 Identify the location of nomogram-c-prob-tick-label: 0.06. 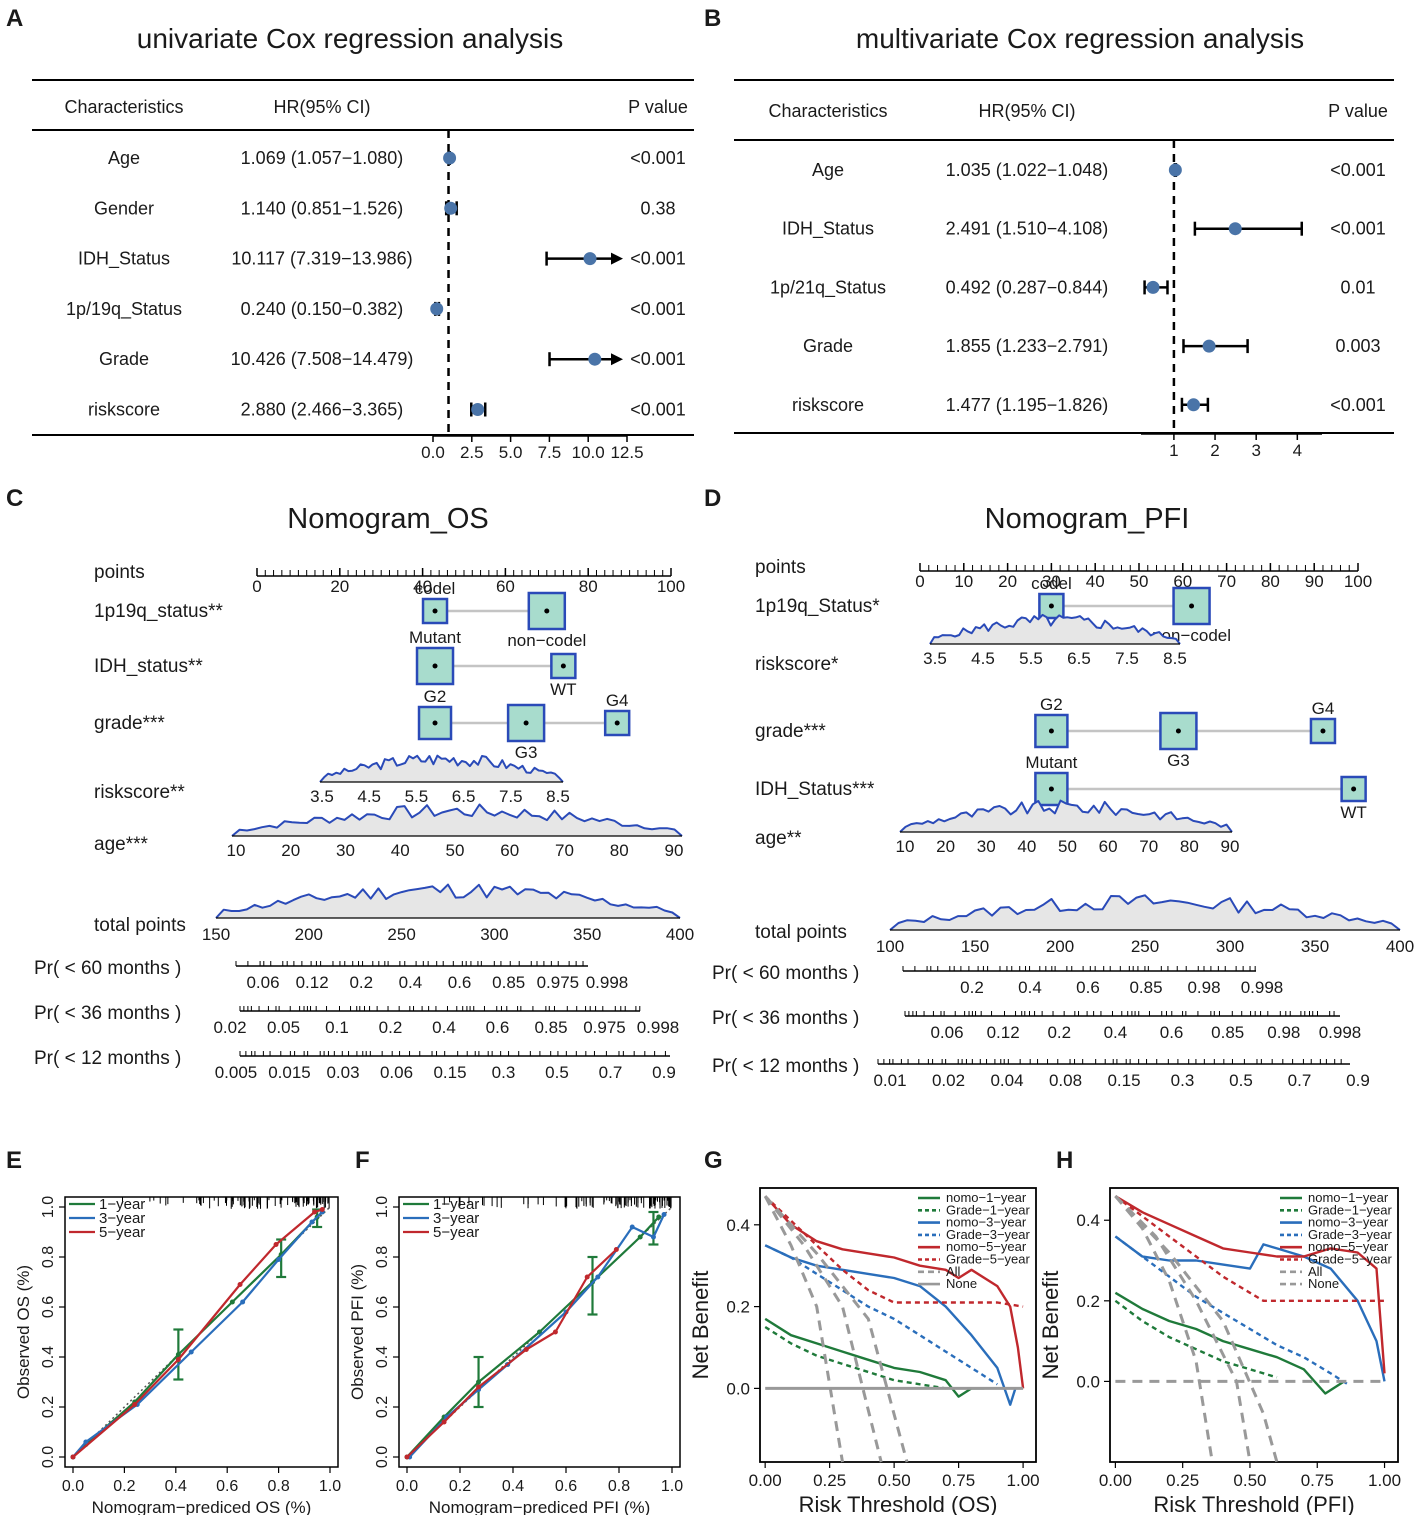
(262, 982).